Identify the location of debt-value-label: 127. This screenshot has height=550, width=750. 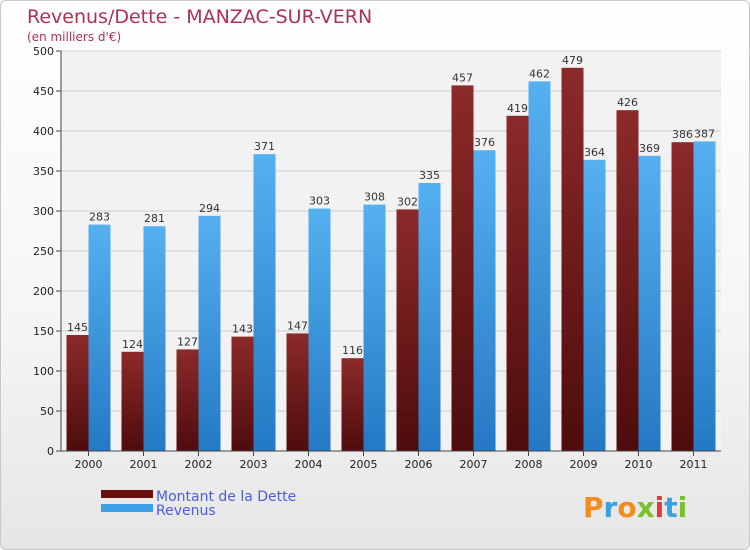
(187, 341).